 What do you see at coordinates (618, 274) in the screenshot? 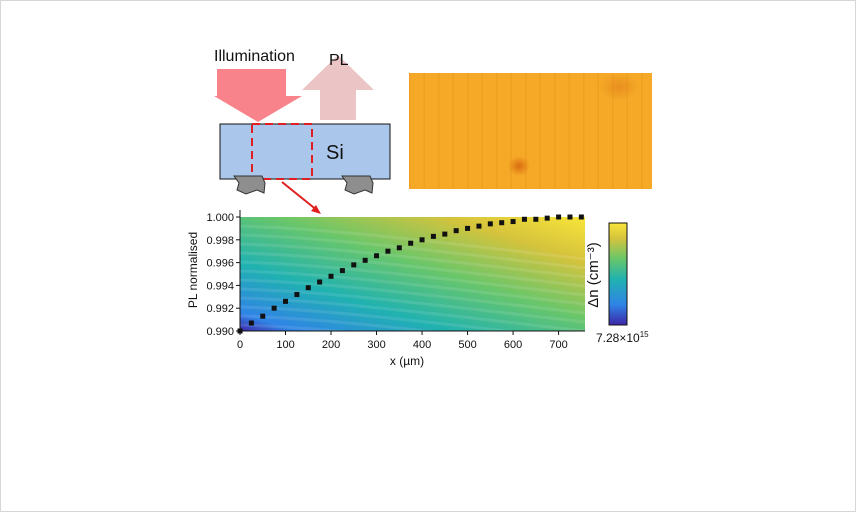
I see `colorbar` at bounding box center [618, 274].